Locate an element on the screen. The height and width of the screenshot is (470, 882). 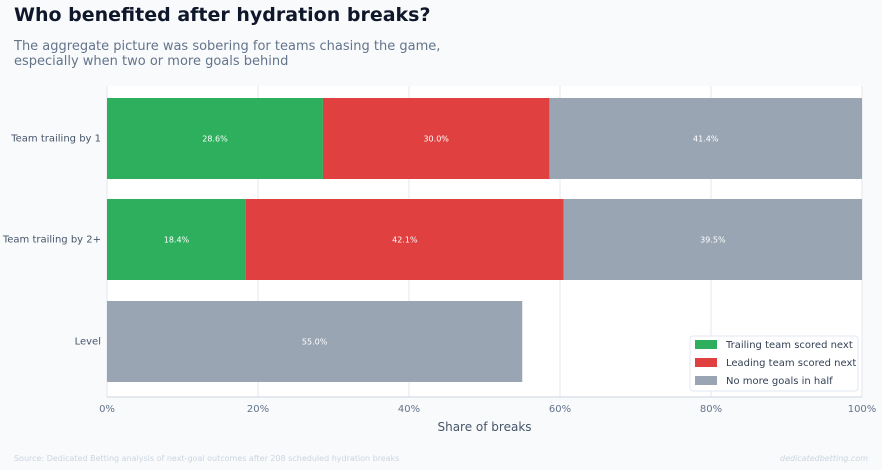
x-tick-label: 80% is located at coordinates (711, 409).